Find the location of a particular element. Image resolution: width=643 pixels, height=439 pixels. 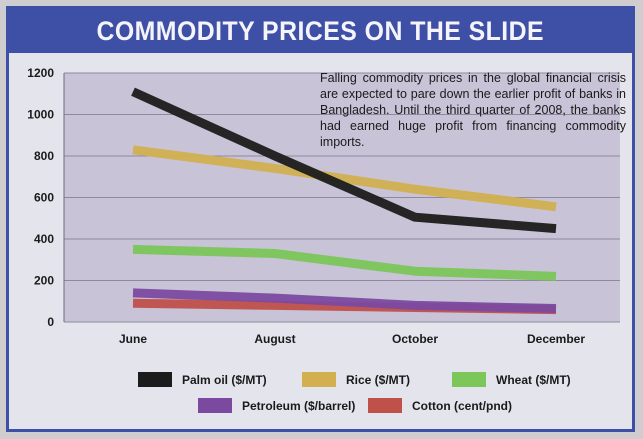

legend-item-cotton: Cotton (cent/pnd) is located at coordinates (440, 405).